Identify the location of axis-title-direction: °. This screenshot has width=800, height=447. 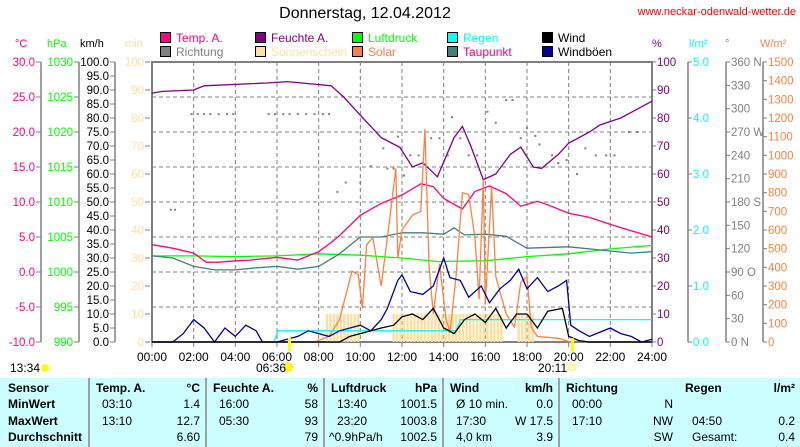
(727, 44).